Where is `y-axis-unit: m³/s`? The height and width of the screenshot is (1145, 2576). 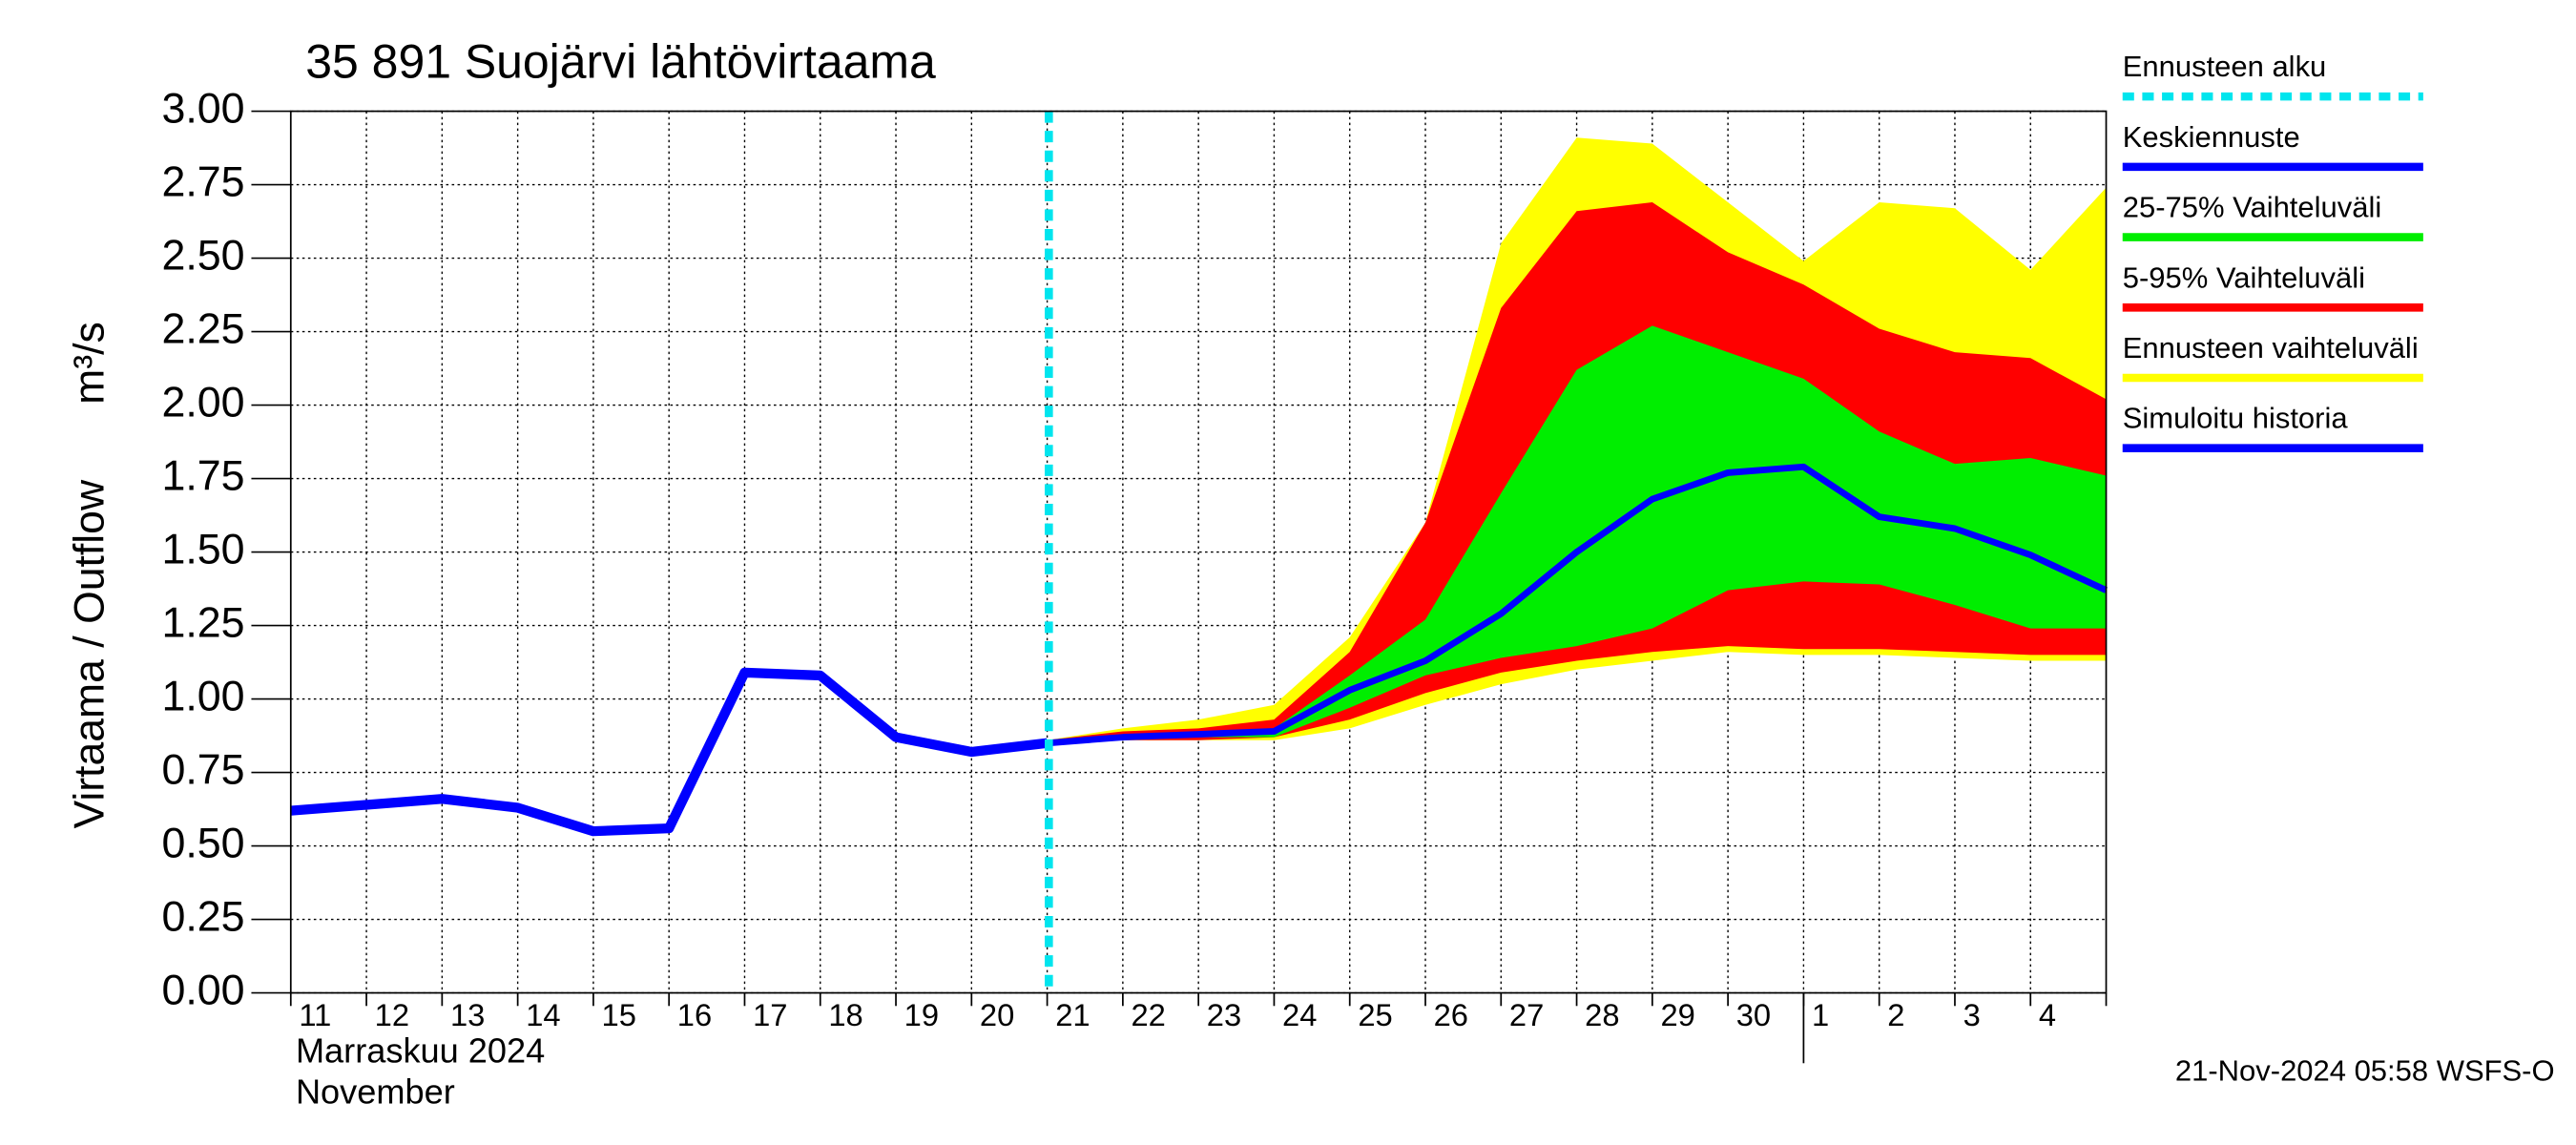
y-axis-unit: m³/s is located at coordinates (89, 364).